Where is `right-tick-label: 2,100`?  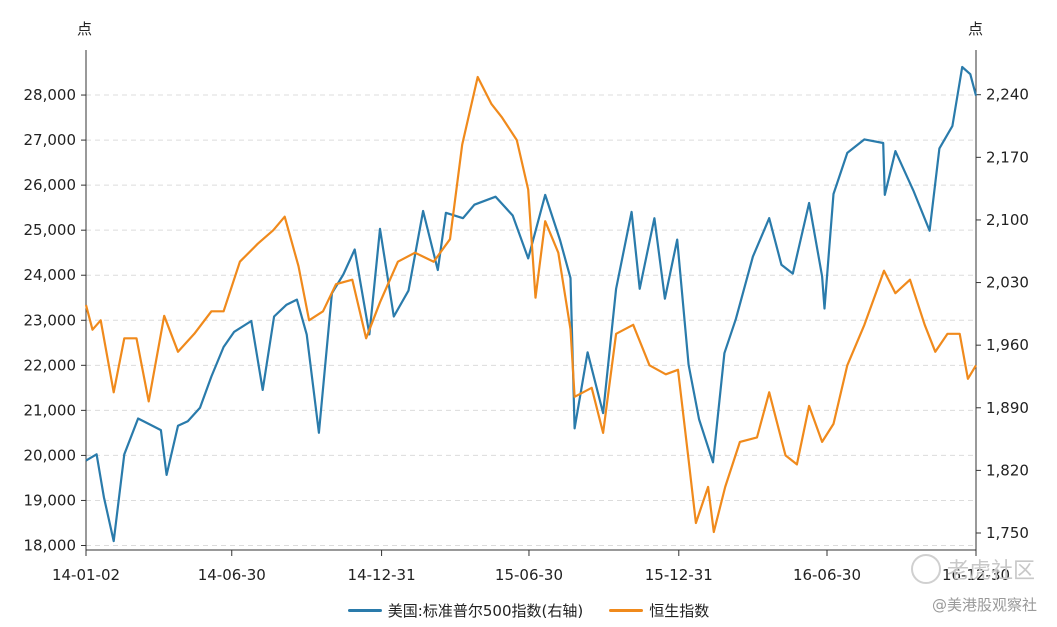
right-tick-label: 2,100 is located at coordinates (1007, 220).